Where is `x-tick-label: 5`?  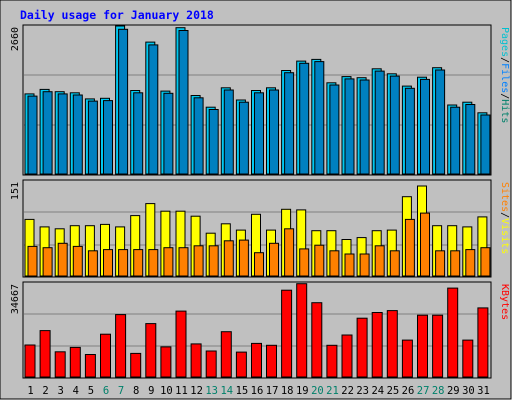 x-tick-label: 5 is located at coordinates (91, 391).